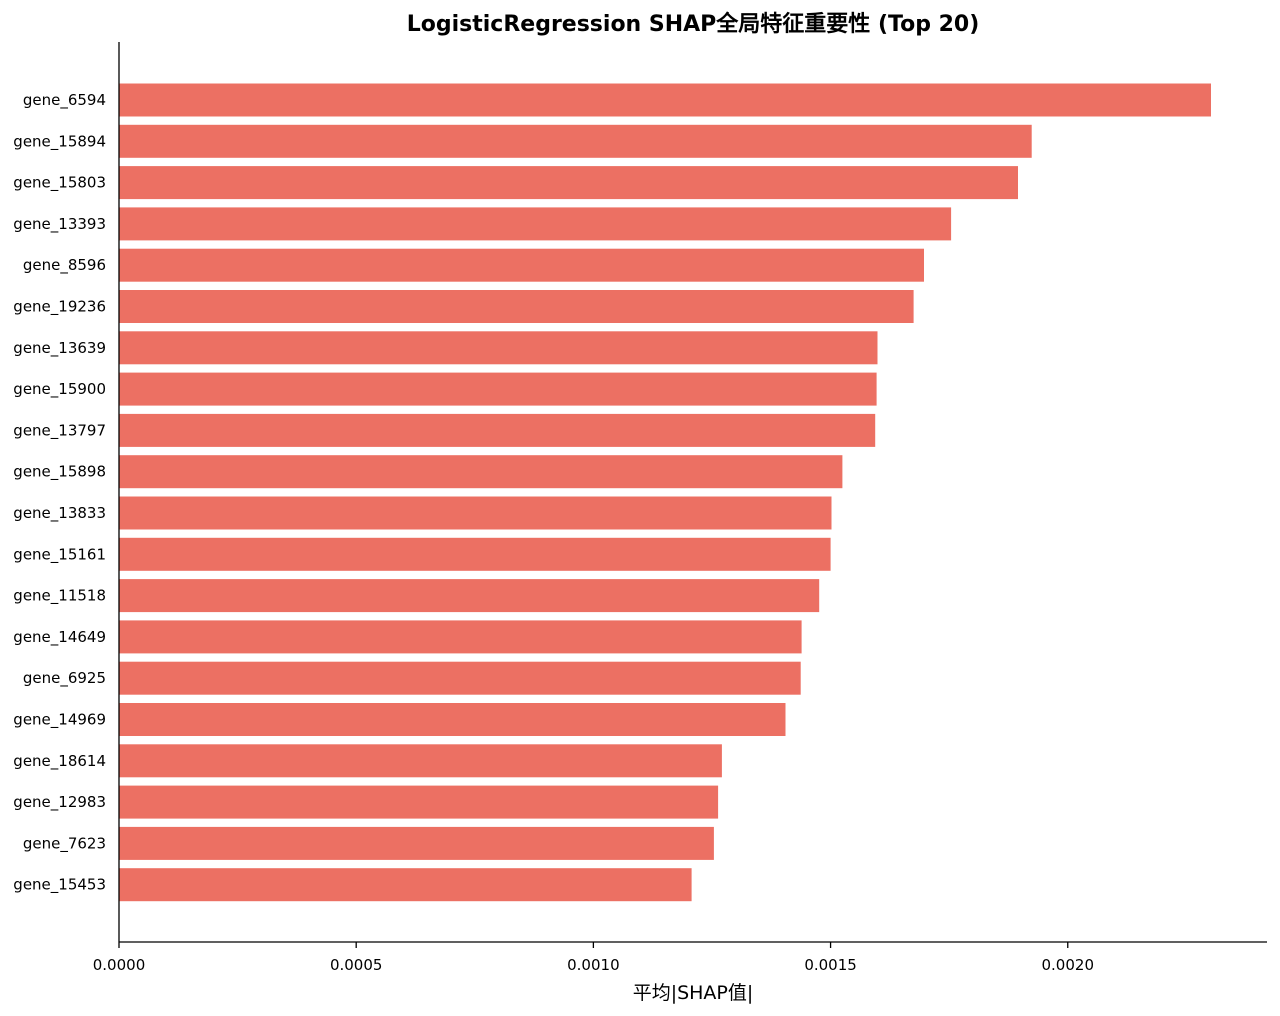 Image resolution: width=1280 pixels, height=1016 pixels. I want to click on x-axis-label: 平均|SHAP值|, so click(693, 993).